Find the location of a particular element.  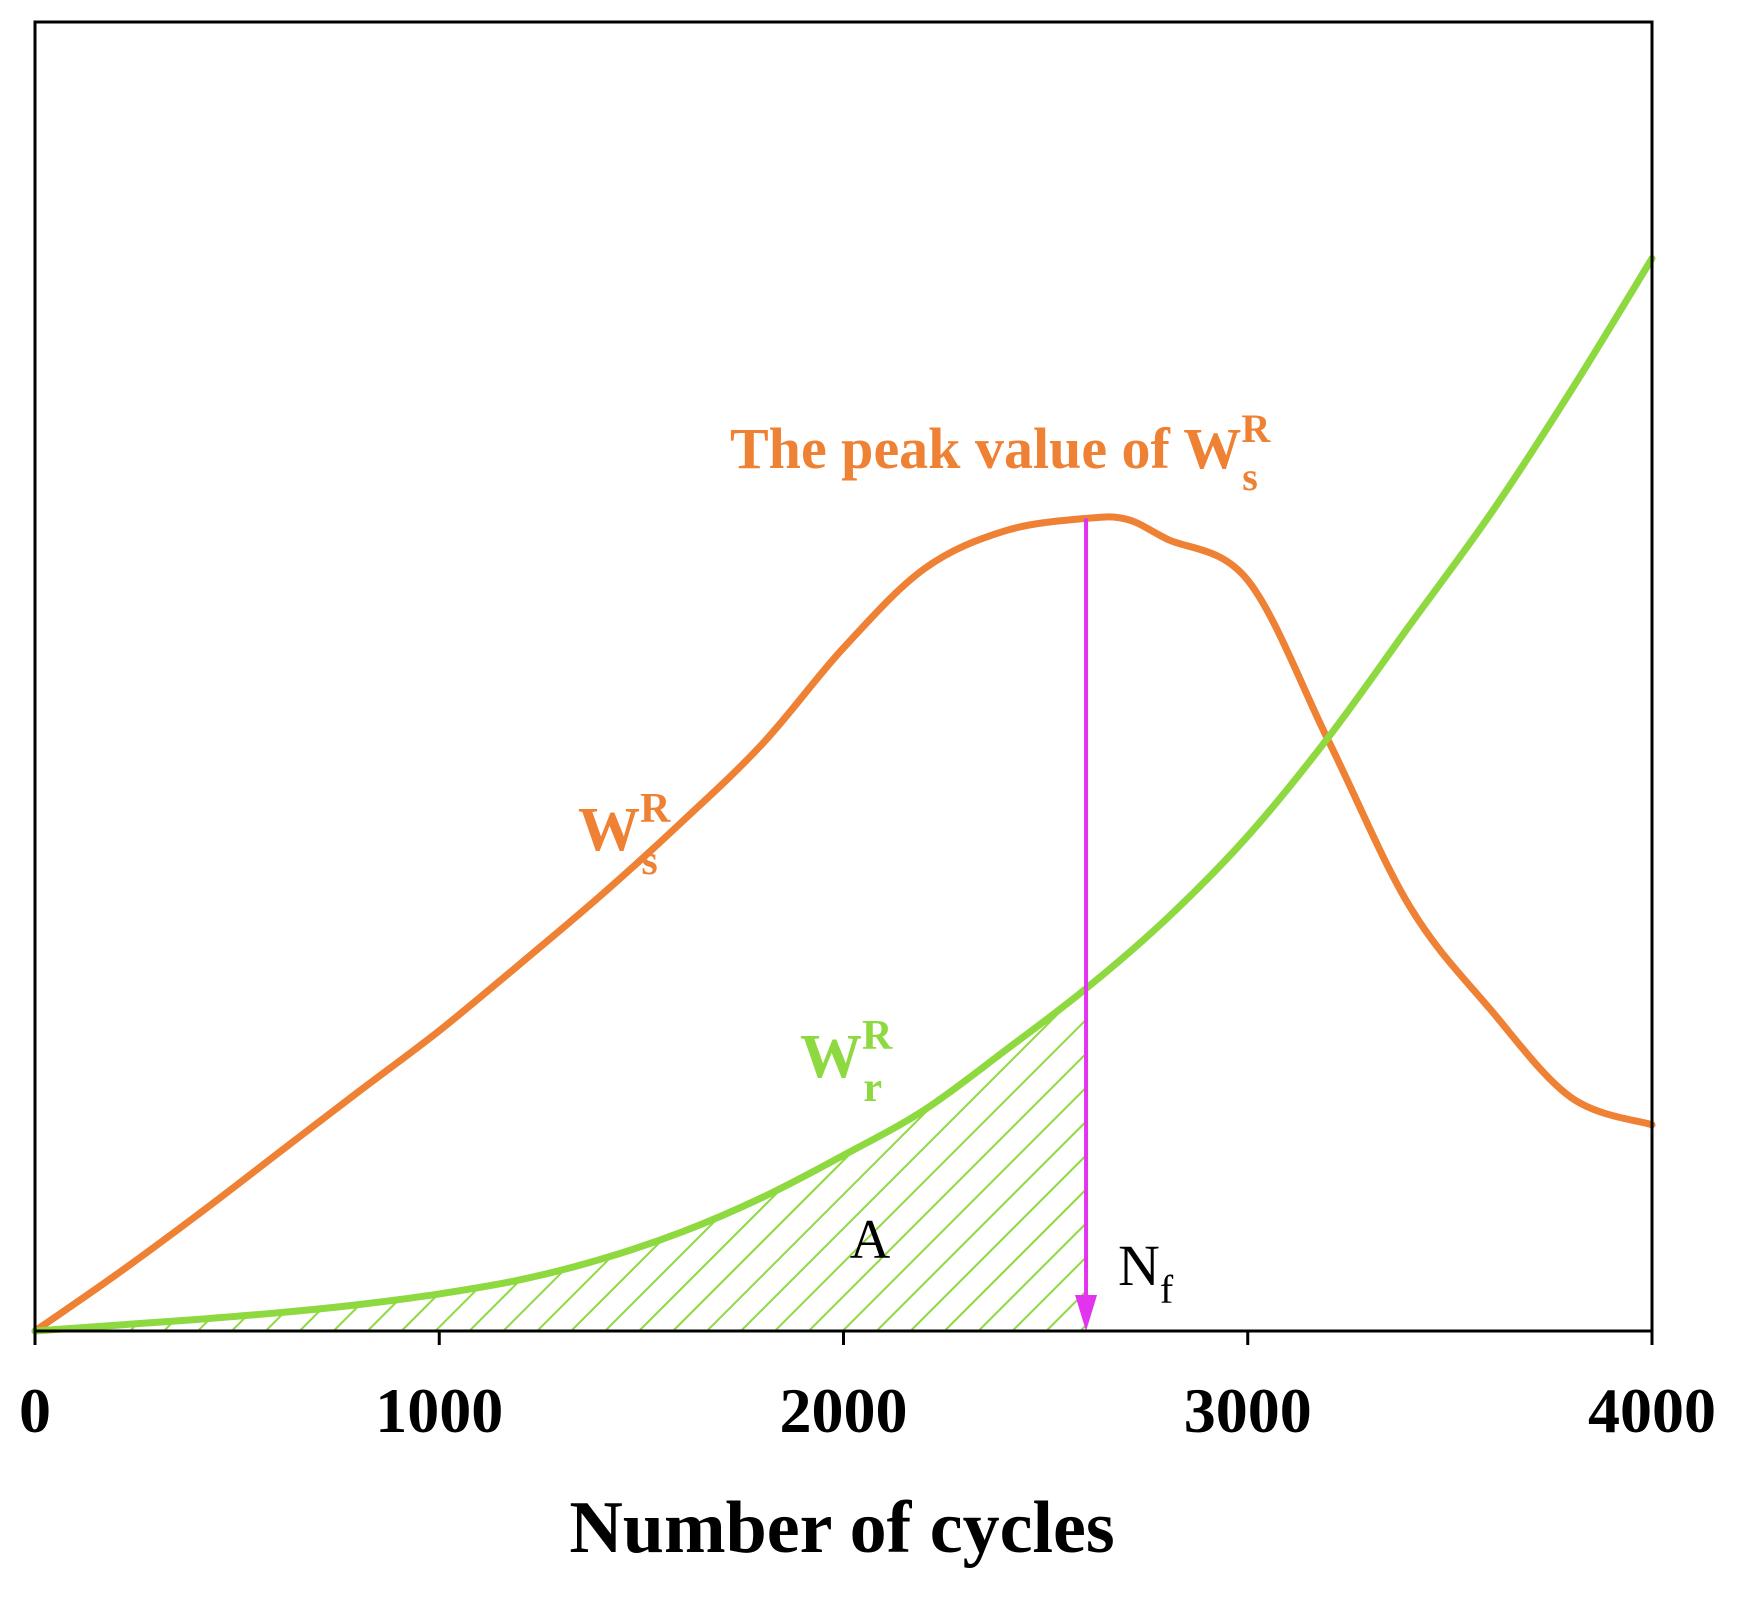

peak-annotation: The peak value of WR s is located at coordinates (1000, 452).